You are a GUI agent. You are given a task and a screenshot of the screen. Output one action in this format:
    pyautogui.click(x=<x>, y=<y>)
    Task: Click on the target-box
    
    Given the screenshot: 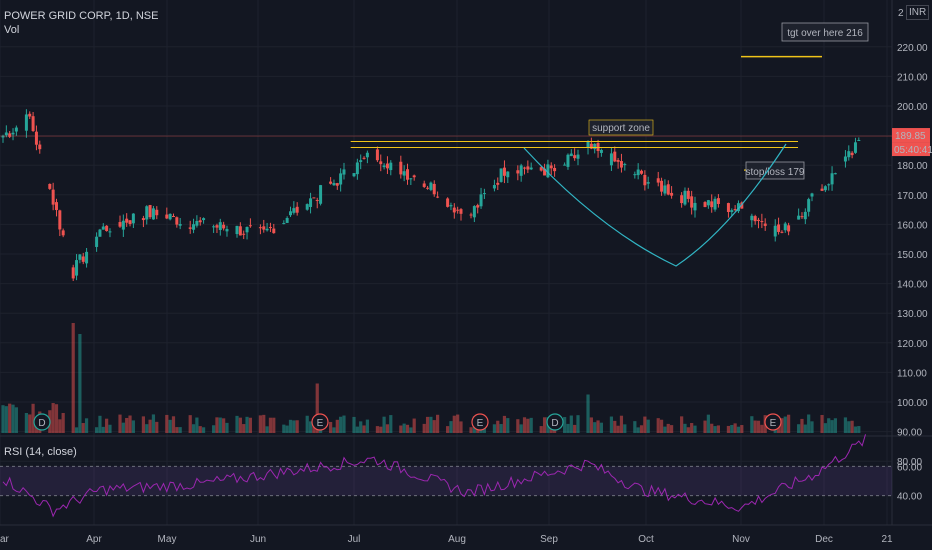 What is the action you would take?
    pyautogui.click(x=825, y=32)
    